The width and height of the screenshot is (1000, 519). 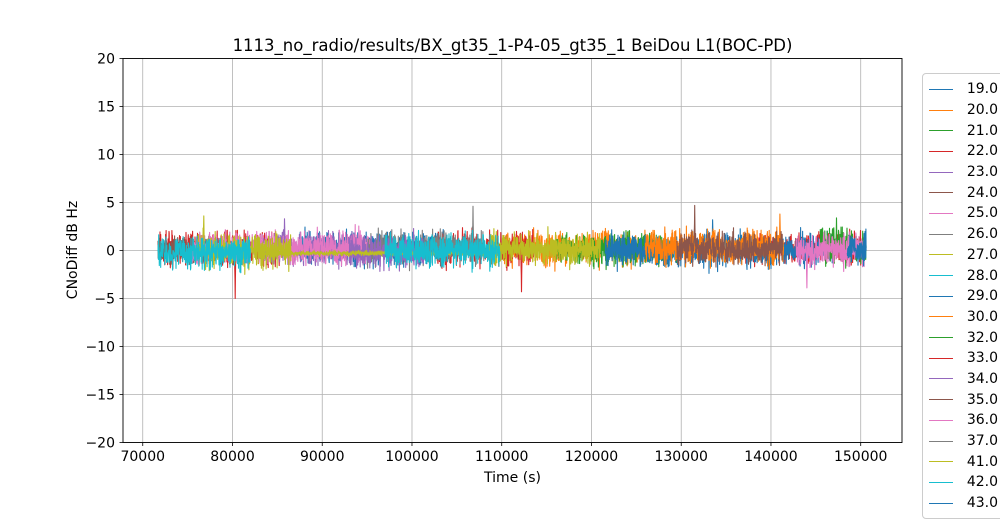 I want to click on legend-item-34.0: 34.0, so click(x=961, y=379).